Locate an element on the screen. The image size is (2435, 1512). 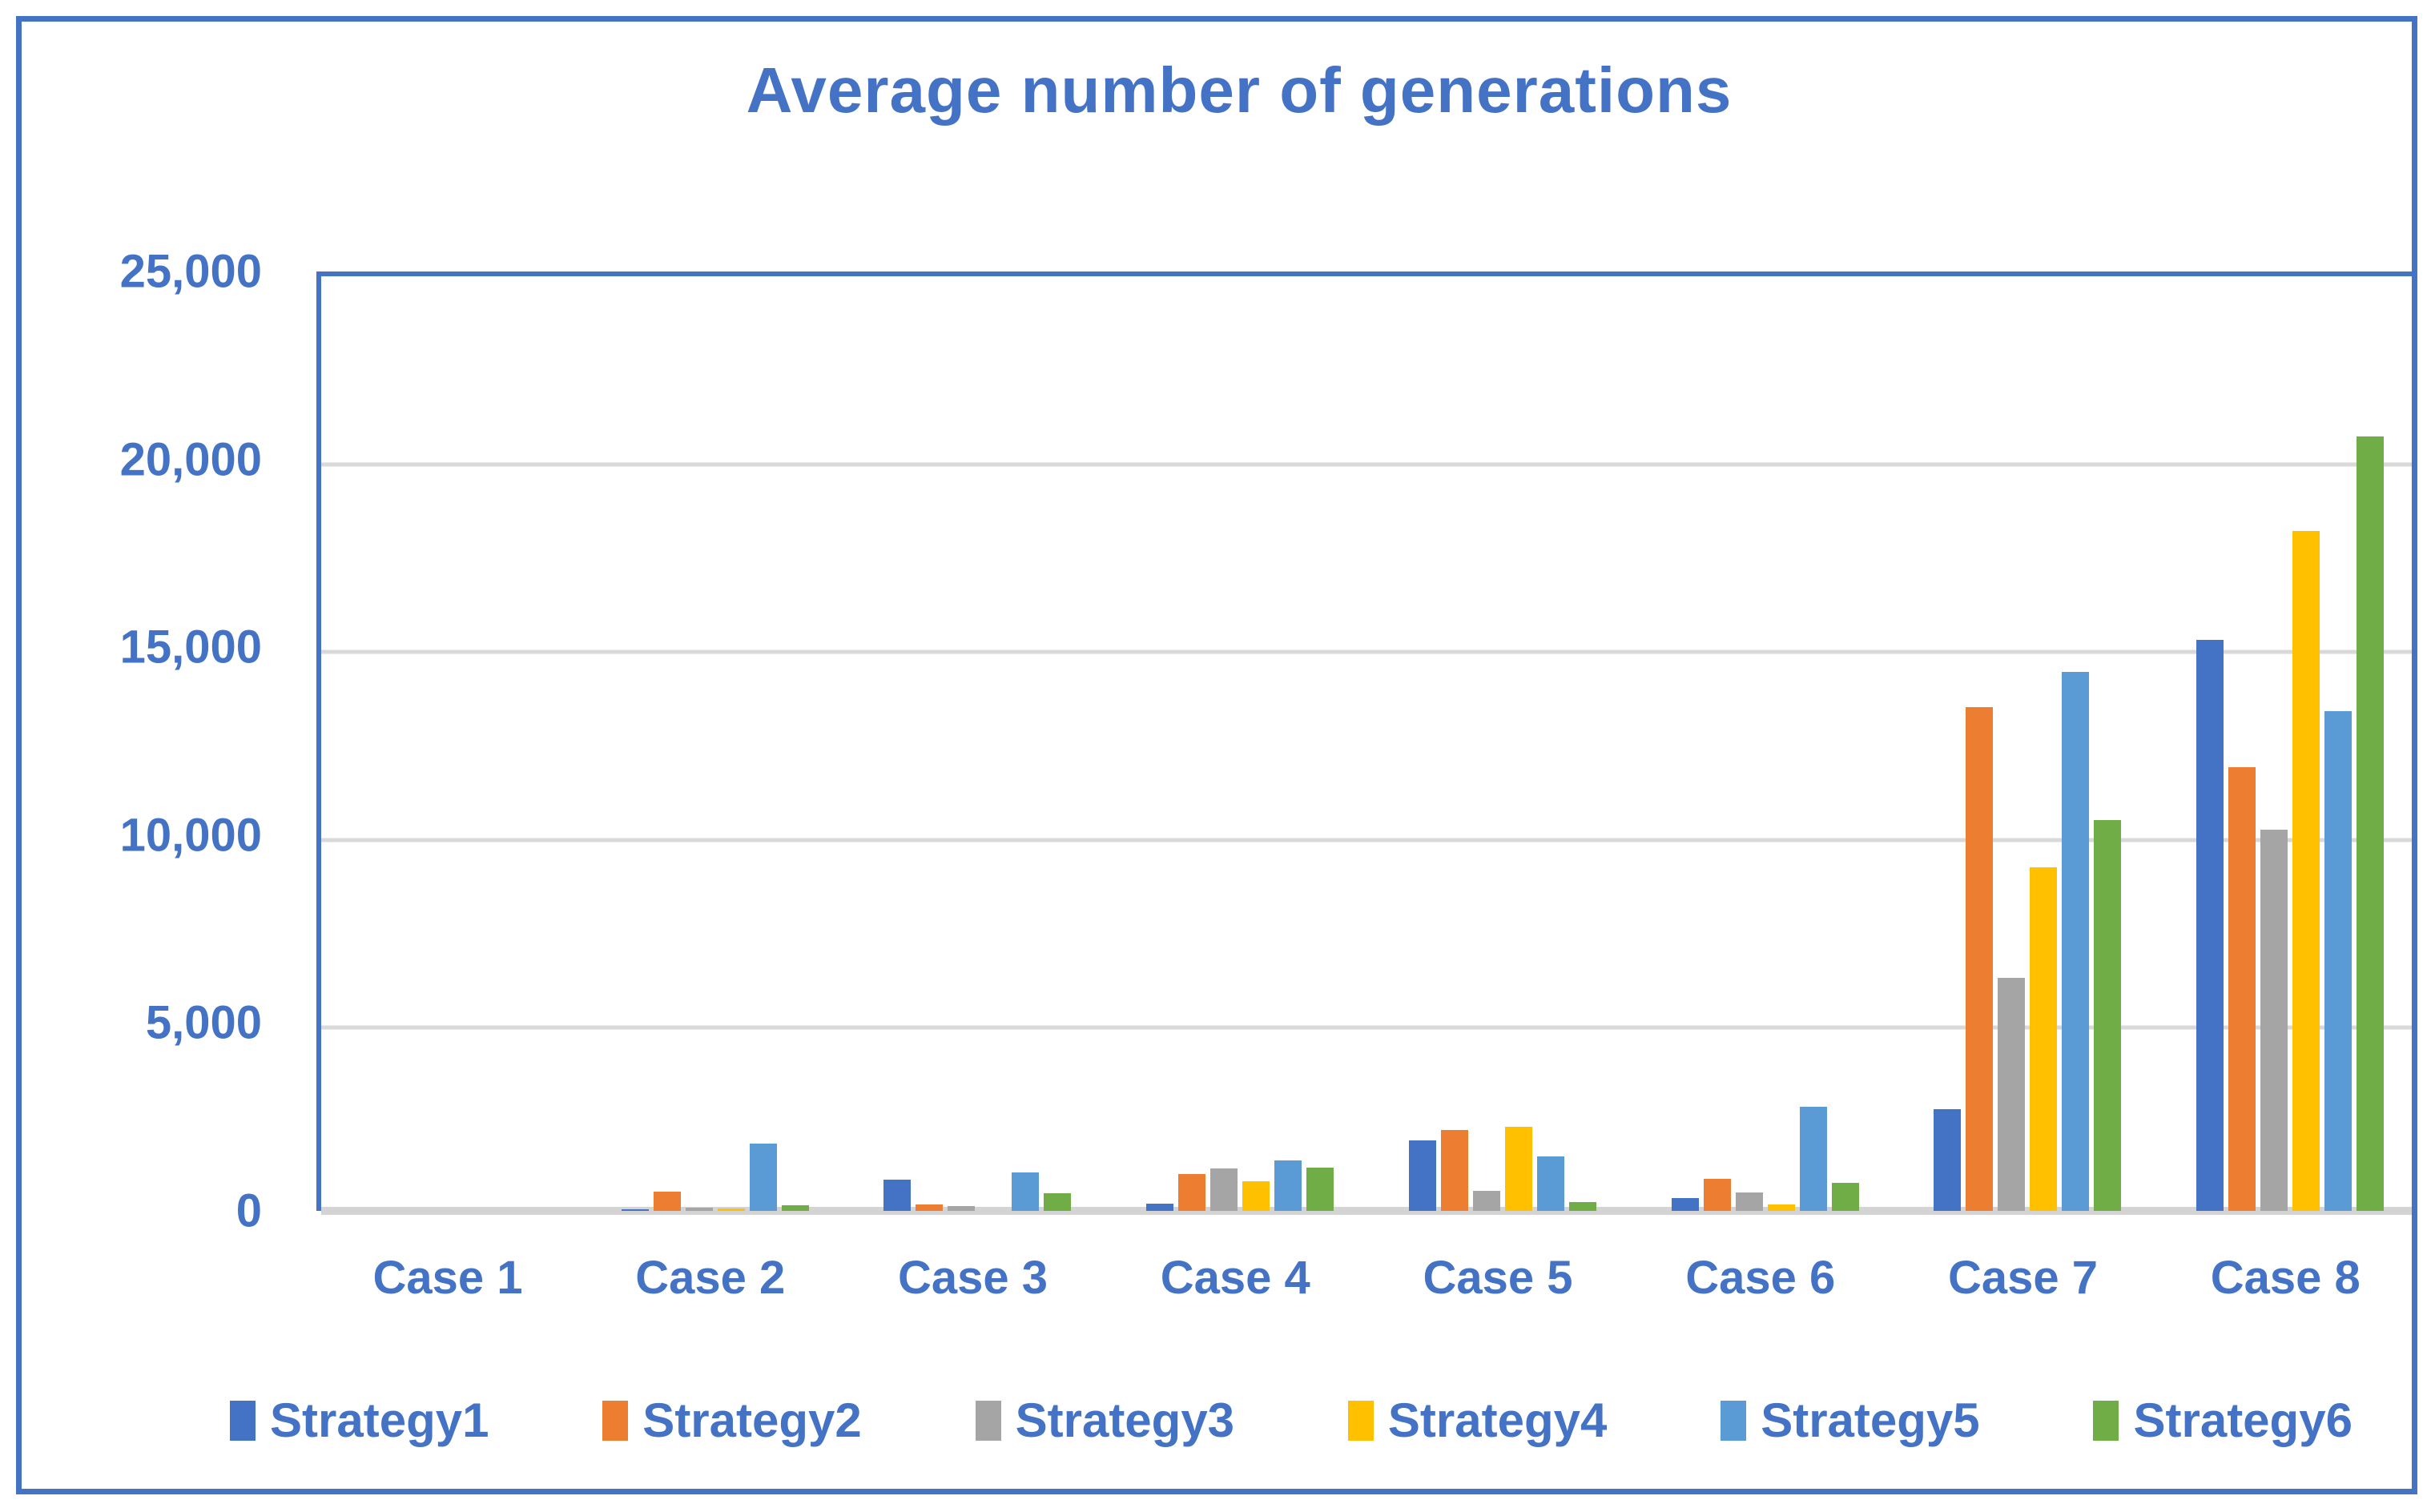
category-label: Case 6 is located at coordinates (1761, 1278).